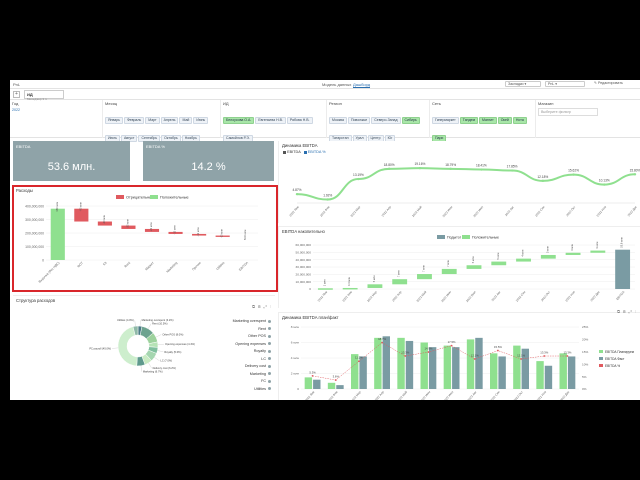  Describe the element at coordinates (565, 84) in the screenshot. I see `pnl-dropdown: PnL ▾` at that location.